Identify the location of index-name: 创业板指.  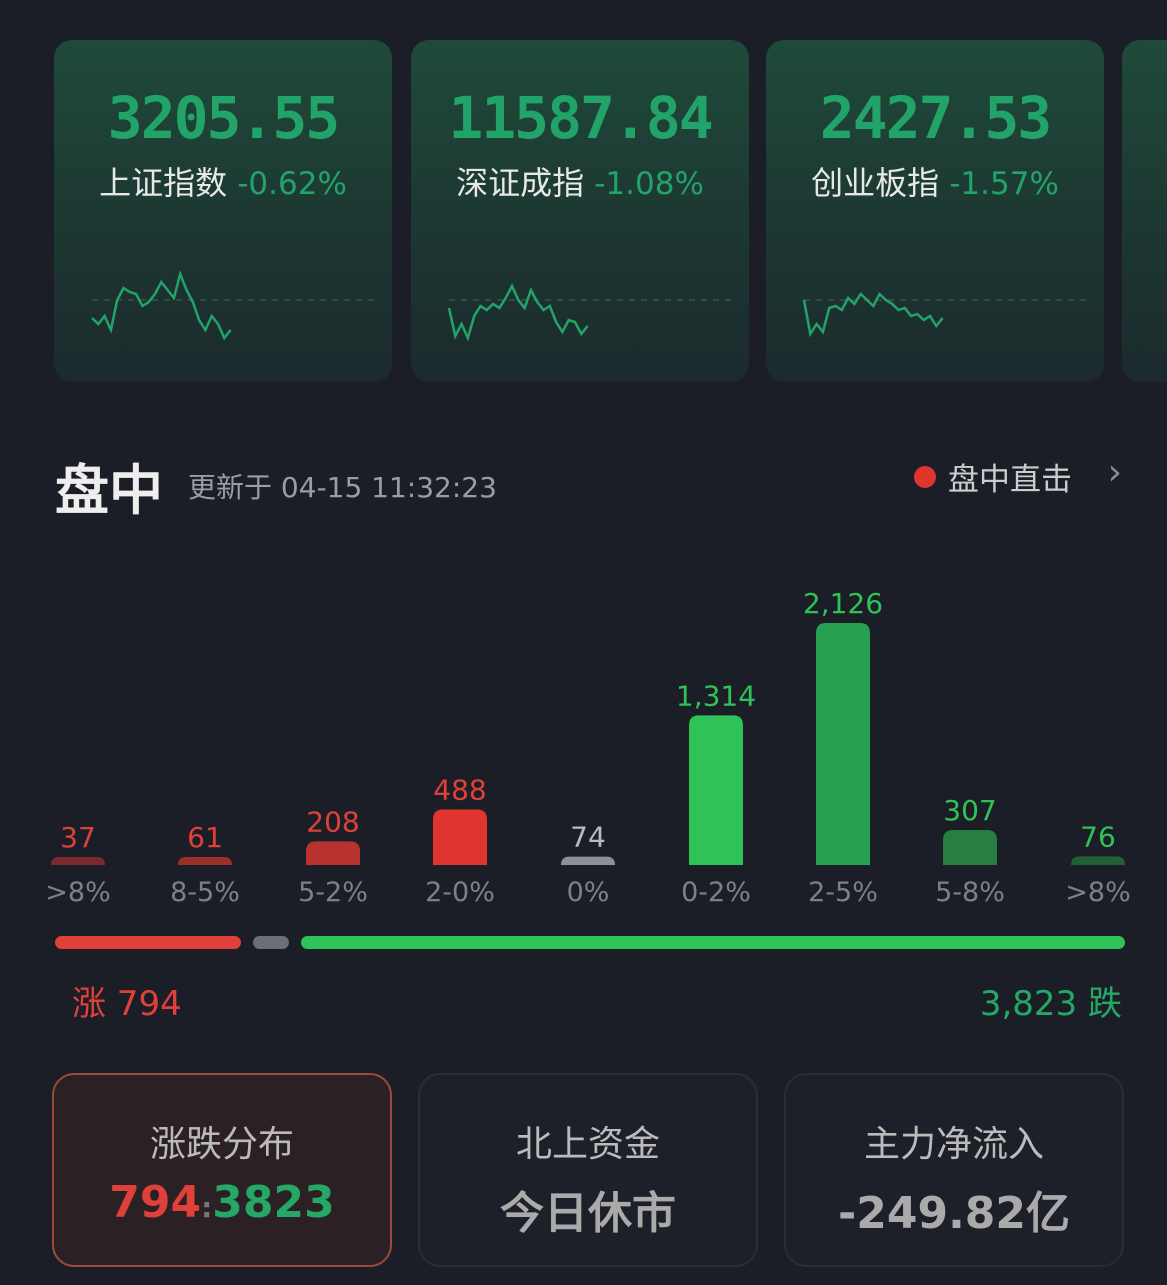
(875, 183).